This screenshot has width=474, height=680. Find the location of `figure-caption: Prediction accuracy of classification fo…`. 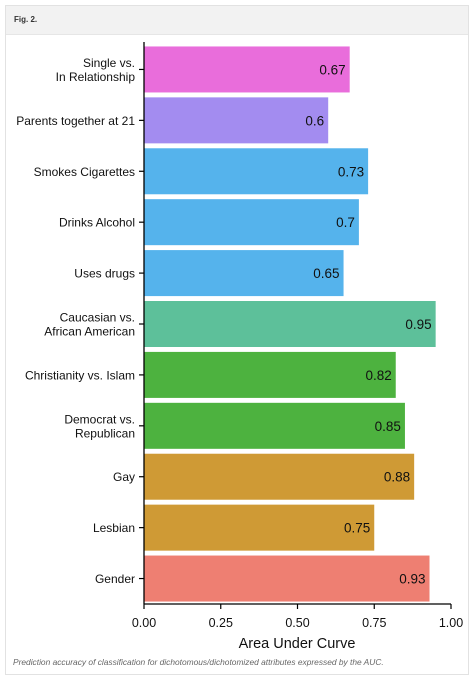

figure-caption: Prediction accuracy of classification fo… is located at coordinates (198, 662).